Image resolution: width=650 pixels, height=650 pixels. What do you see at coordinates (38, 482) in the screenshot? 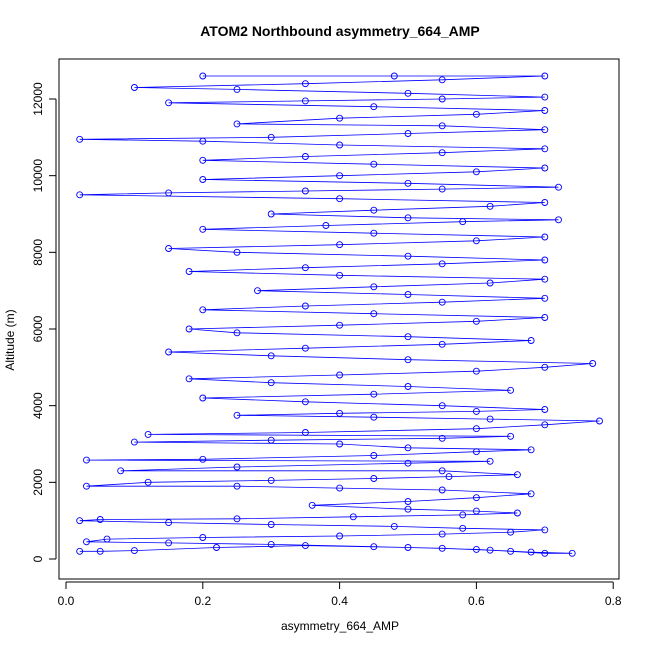
I see `y-tick-label: 2000` at bounding box center [38, 482].